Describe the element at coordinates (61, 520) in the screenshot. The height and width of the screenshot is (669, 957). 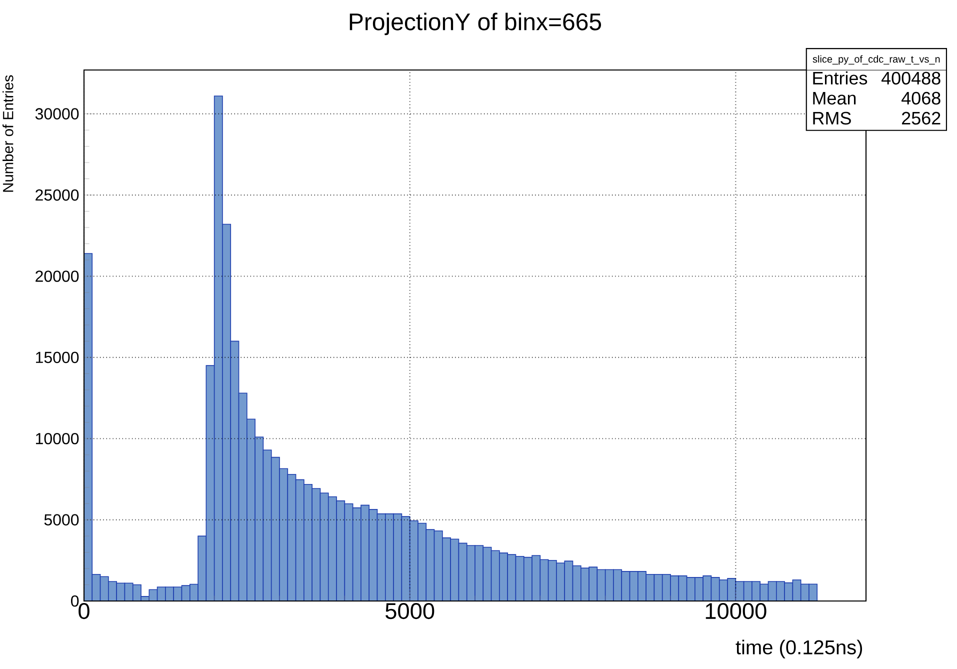
I see `y-tick-label: 5000` at that location.